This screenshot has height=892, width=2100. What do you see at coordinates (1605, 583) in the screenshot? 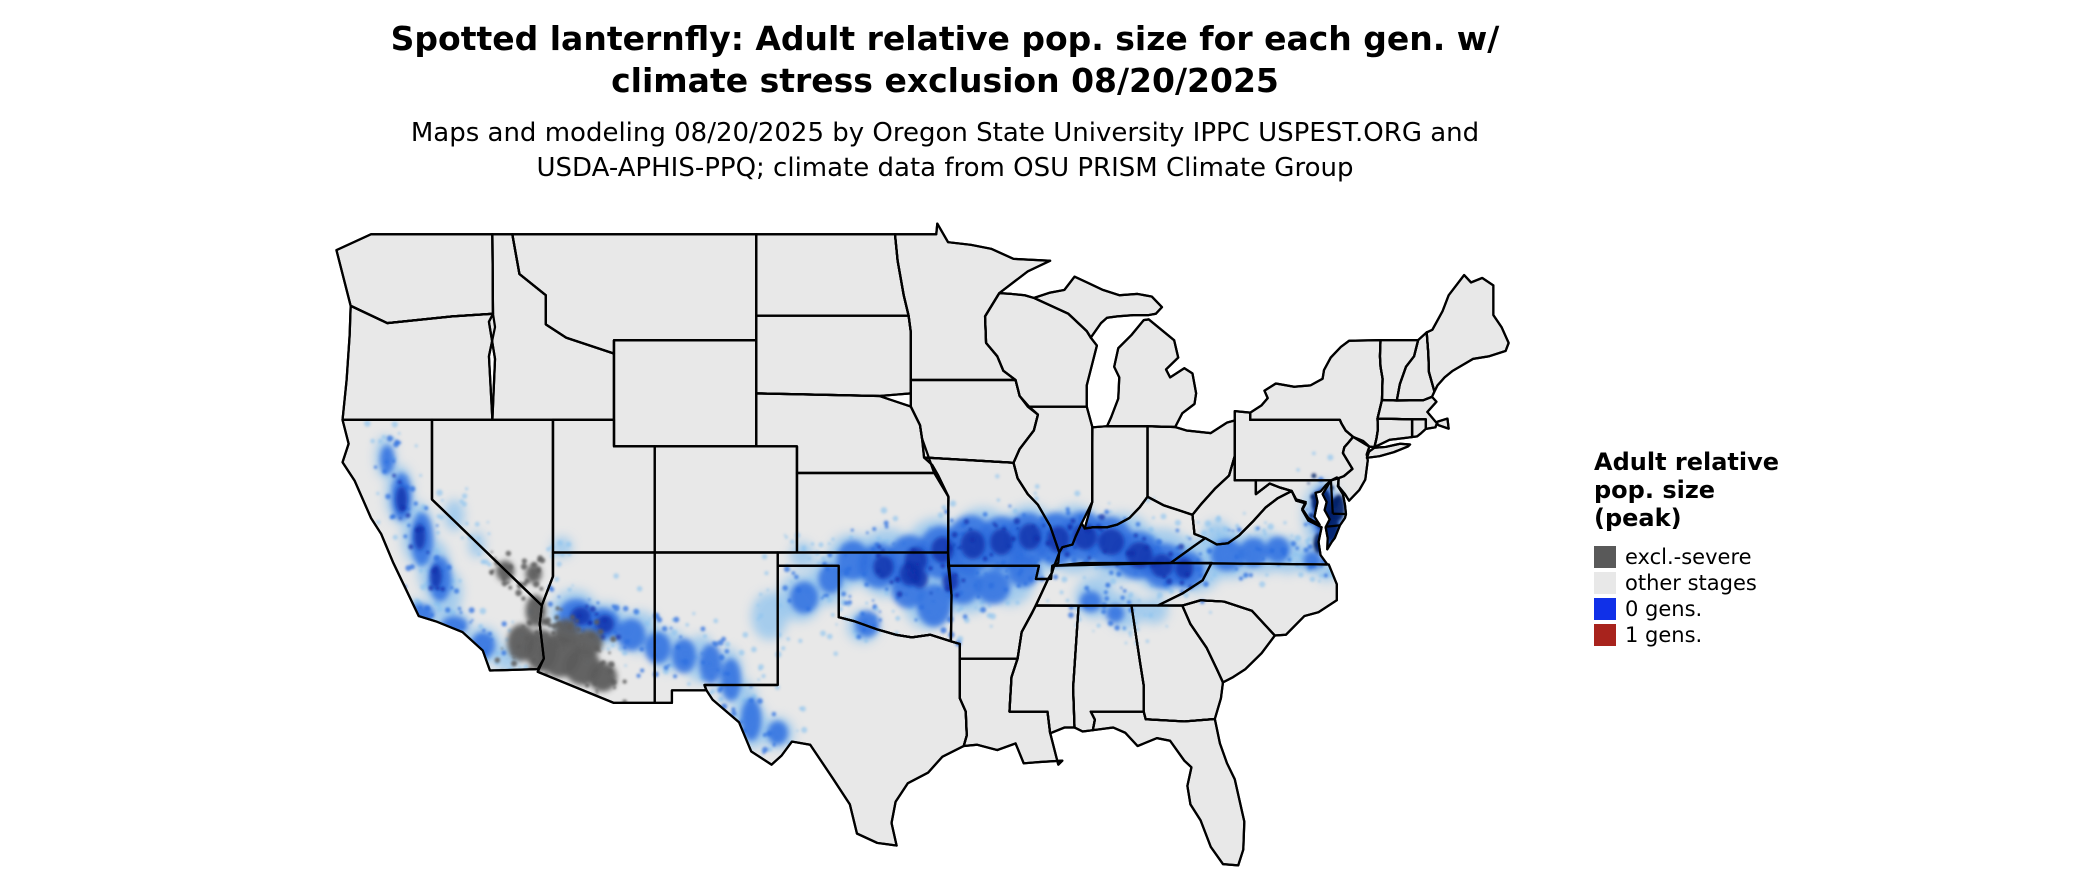
I see `legend-swatch-other-stages` at bounding box center [1605, 583].